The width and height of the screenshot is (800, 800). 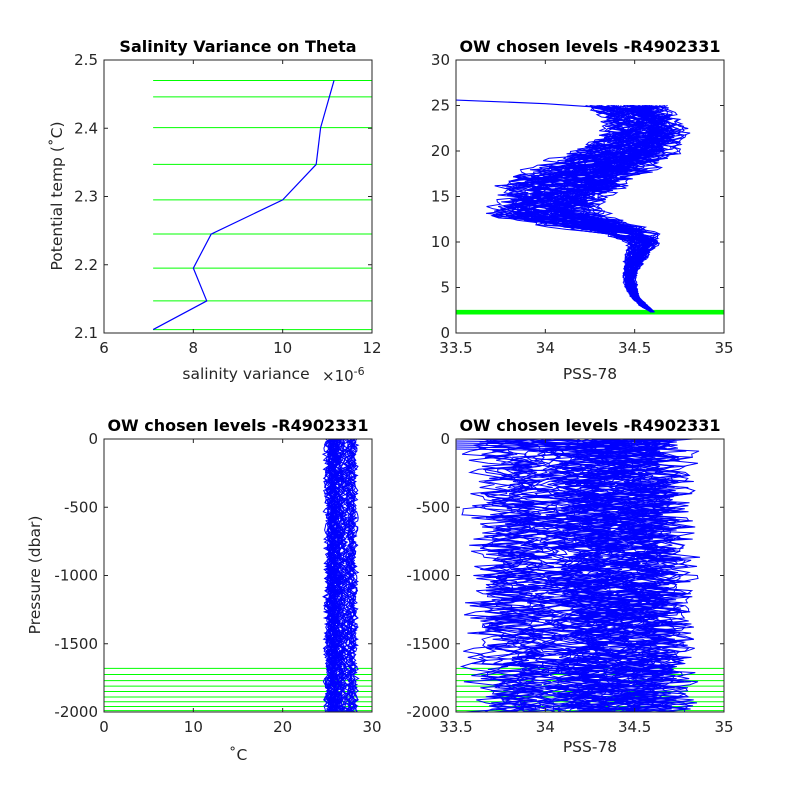 I want to click on x-tick-label: 0, so click(x=104, y=727).